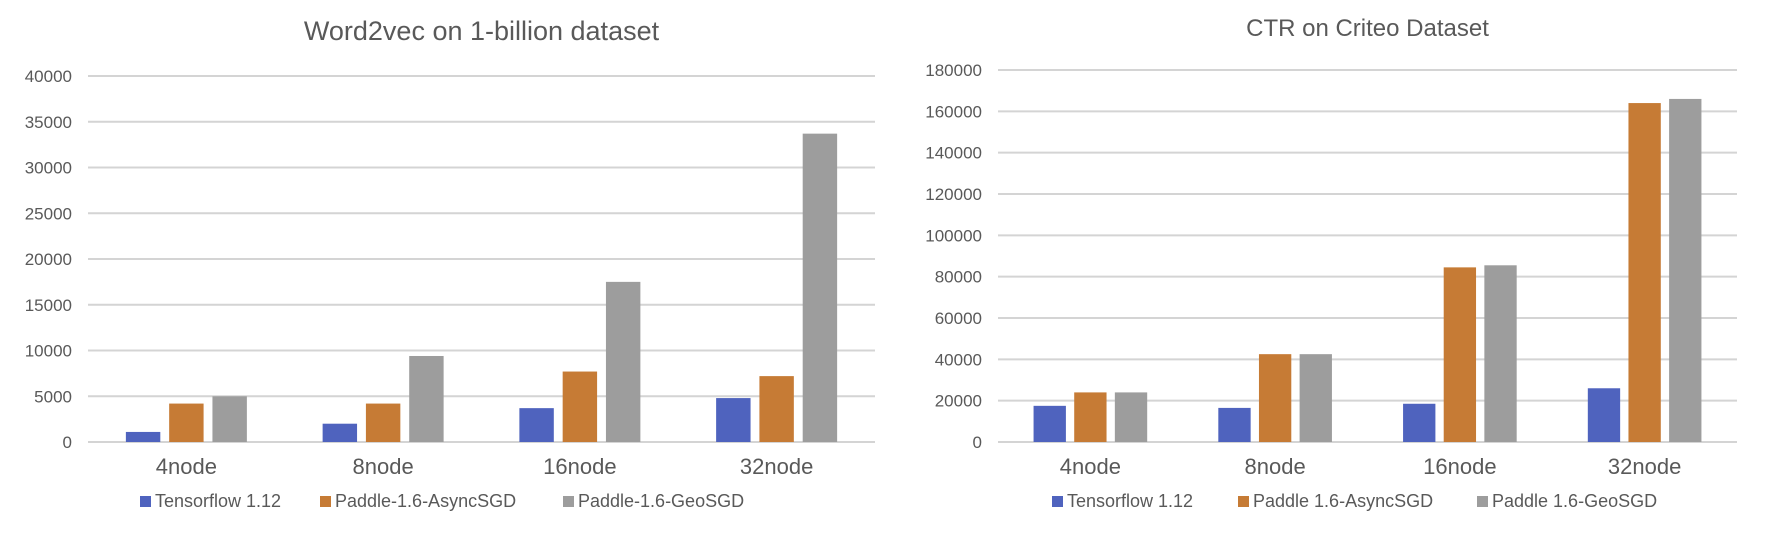 Image resolution: width=1790 pixels, height=551 pixels. I want to click on chart-title: CTR on Criteo Dataset, so click(1367, 28).